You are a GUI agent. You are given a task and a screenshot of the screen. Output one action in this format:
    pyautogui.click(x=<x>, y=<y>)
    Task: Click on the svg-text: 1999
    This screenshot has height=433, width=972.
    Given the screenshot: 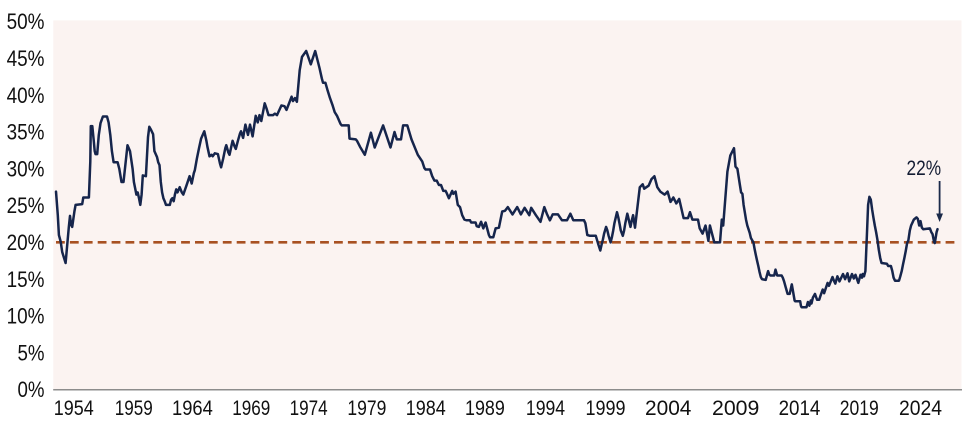 What is the action you would take?
    pyautogui.click(x=606, y=408)
    